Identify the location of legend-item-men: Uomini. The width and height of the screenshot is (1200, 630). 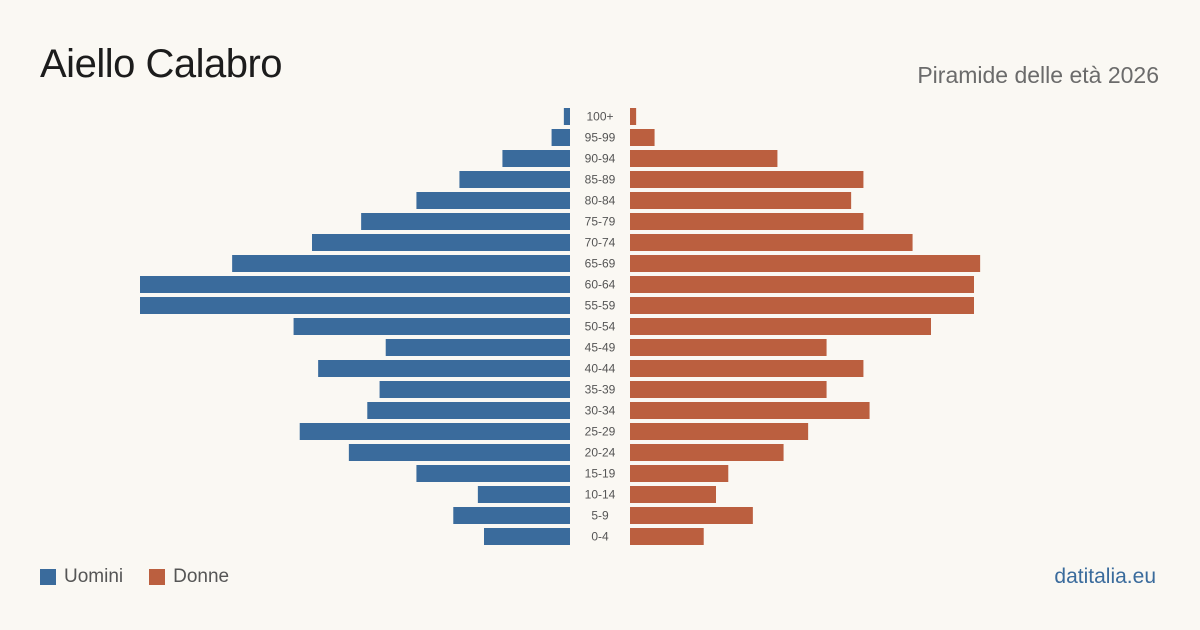
(81, 577).